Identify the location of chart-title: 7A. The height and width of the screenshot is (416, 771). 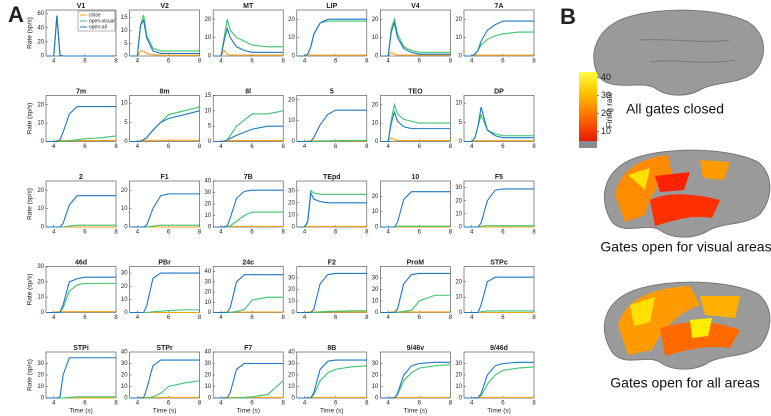
(499, 6).